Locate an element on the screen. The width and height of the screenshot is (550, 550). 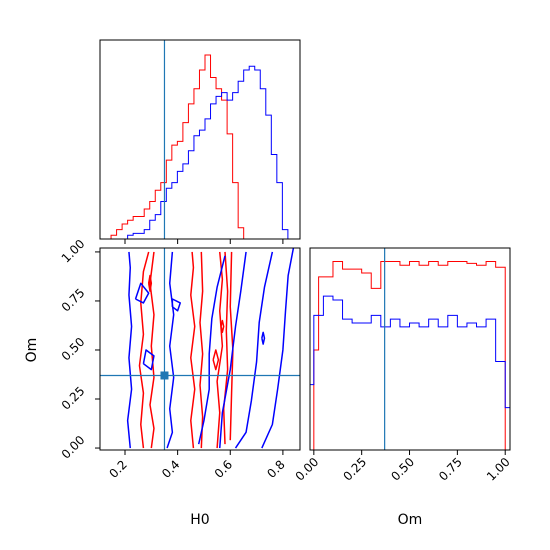
contour_H0_Om-y-tick-label: 0.75 is located at coordinates (73, 300).